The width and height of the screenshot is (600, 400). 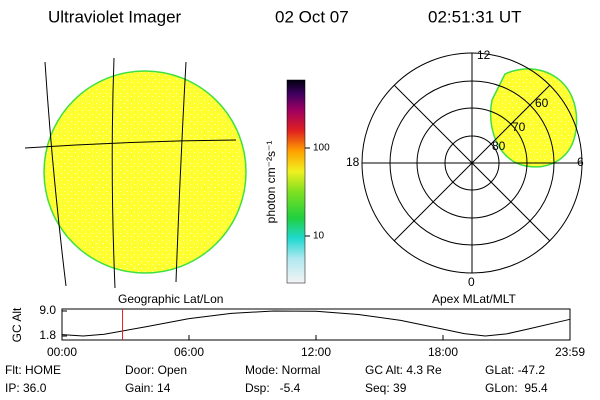 What do you see at coordinates (319, 236) in the screenshot?
I see `colorbar-tick: 10` at bounding box center [319, 236].